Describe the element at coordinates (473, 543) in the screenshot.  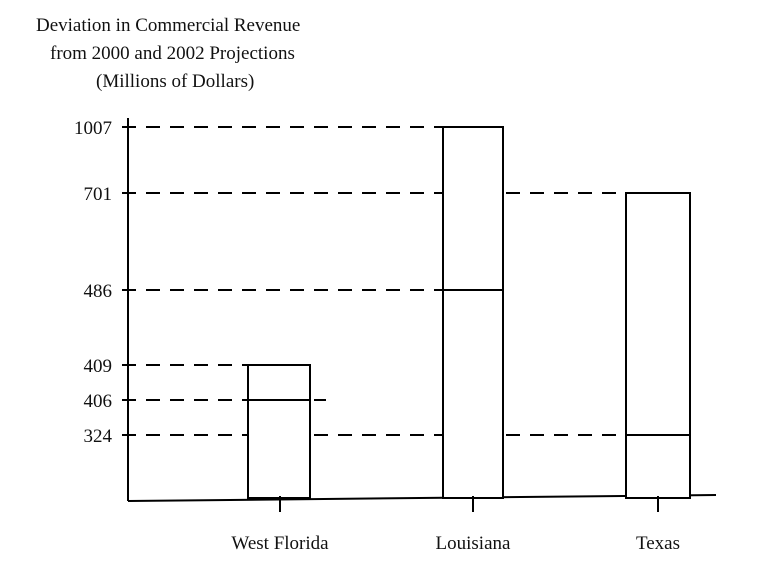
I see `category-label-louisiana: Louisiana` at that location.